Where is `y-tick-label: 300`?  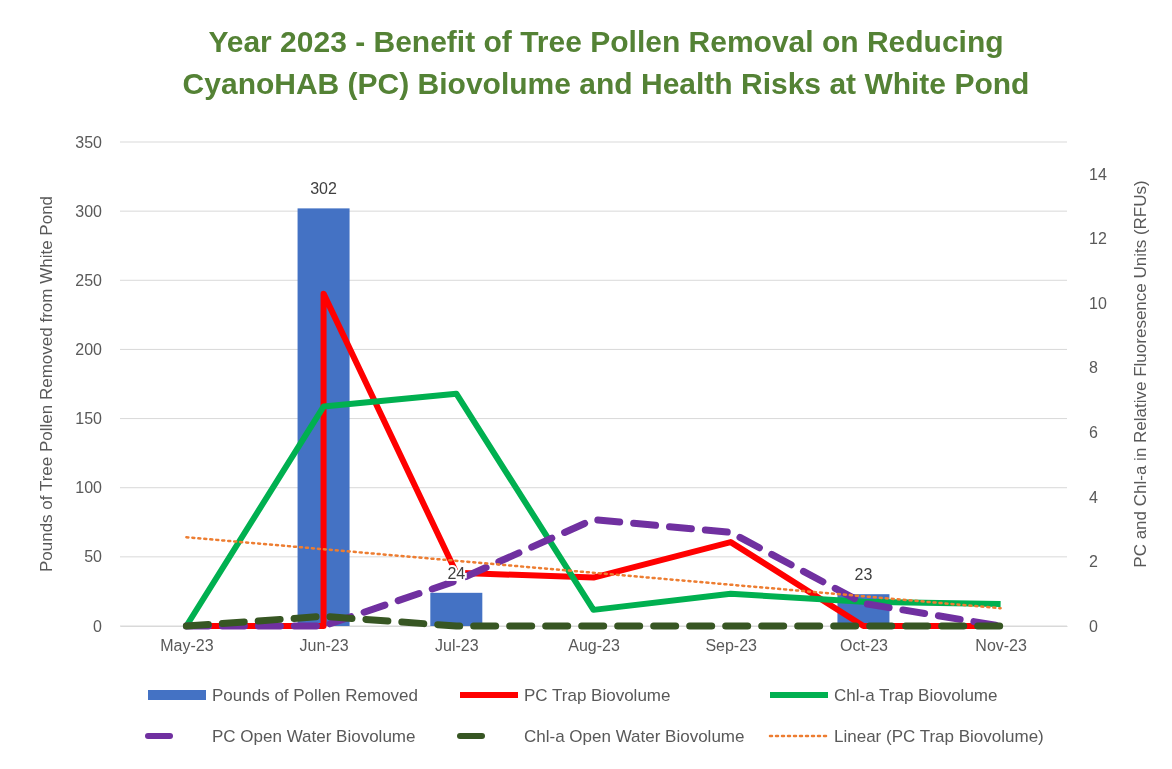 y-tick-label: 300 is located at coordinates (89, 211).